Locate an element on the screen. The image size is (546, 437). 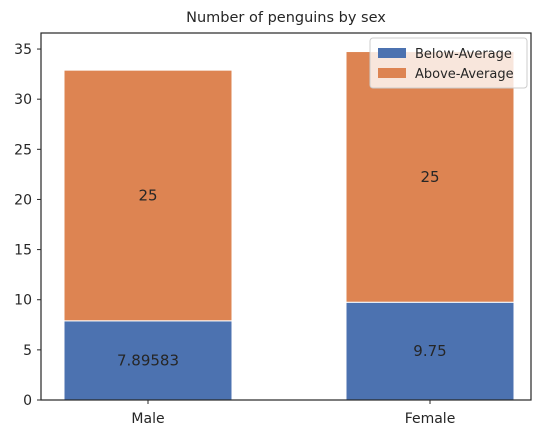
bar-below-average-male is located at coordinates (148, 360).